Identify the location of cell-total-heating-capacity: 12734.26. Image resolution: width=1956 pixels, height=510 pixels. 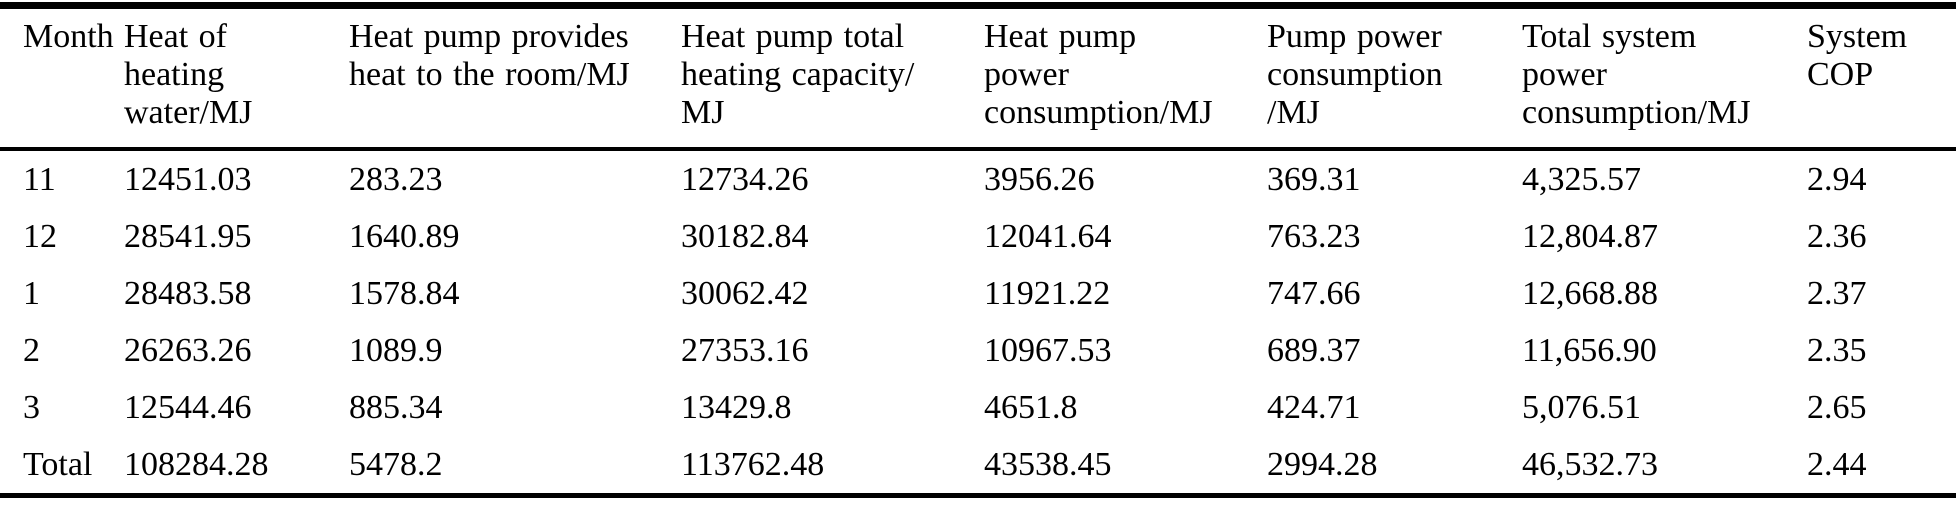
(745, 179).